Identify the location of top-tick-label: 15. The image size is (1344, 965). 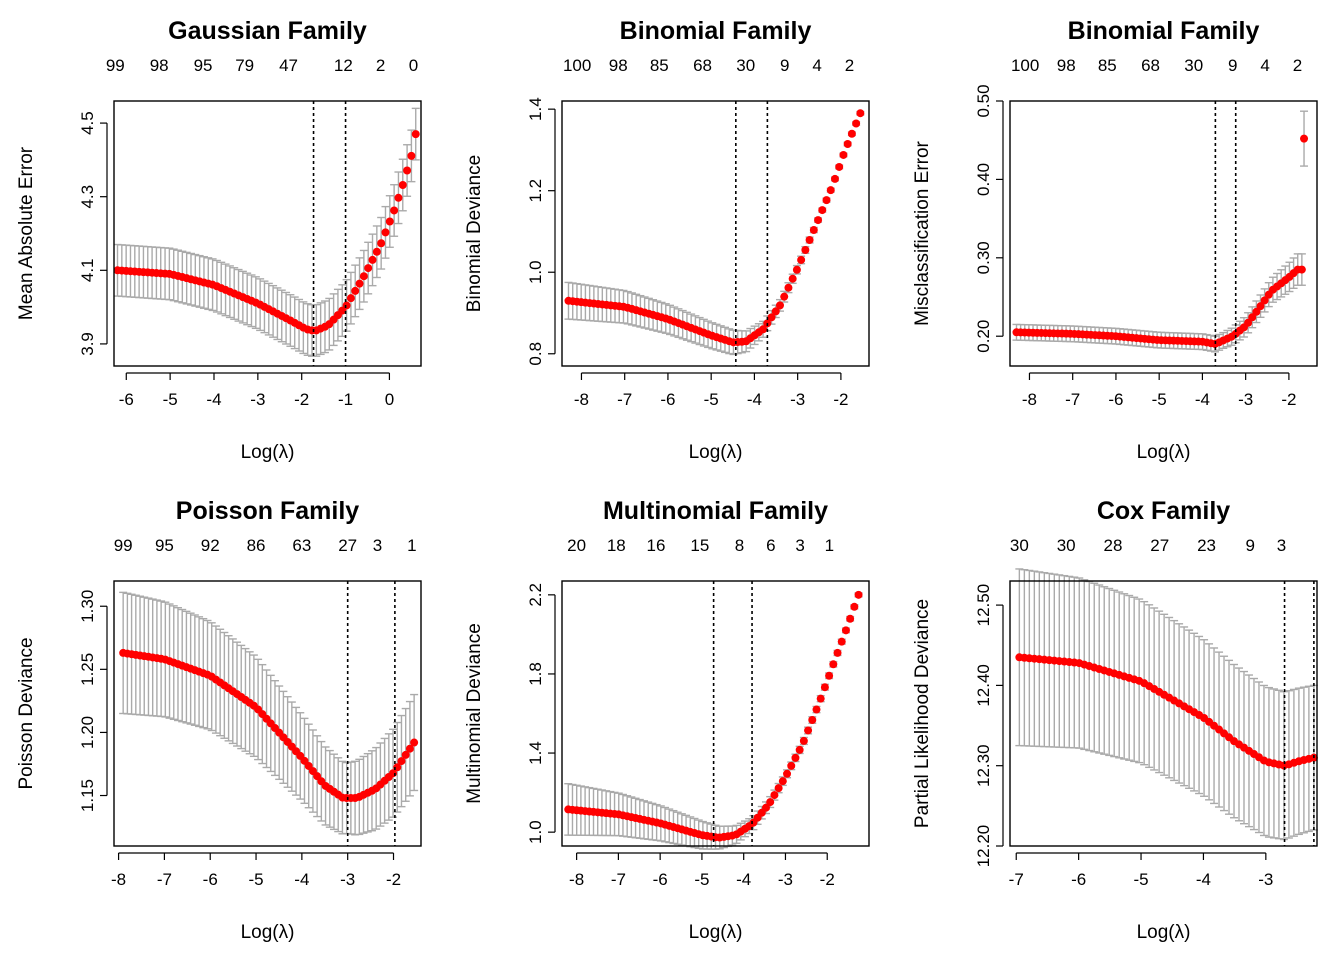
(699, 545).